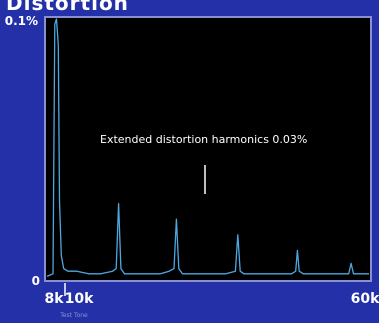 The width and height of the screenshot is (379, 323). I want to click on y-tick-label-top: 0.1%, so click(21, 21).